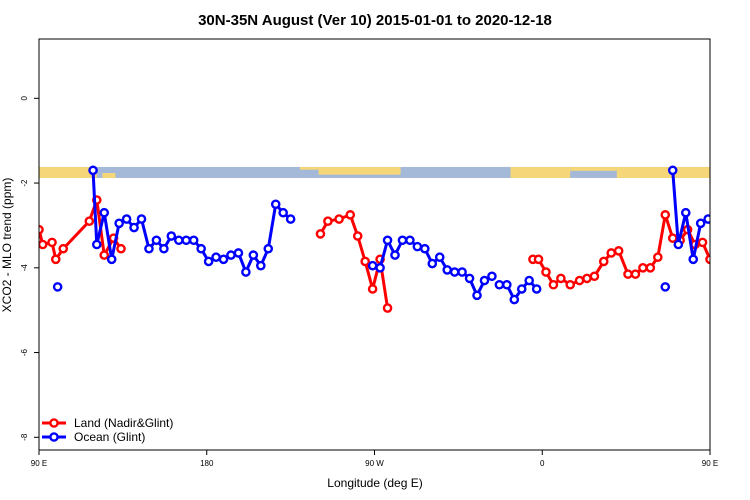 The height and width of the screenshot is (500, 750). I want to click on y-axis: 0 -2 -4 -6 -8, so click(29, 268).